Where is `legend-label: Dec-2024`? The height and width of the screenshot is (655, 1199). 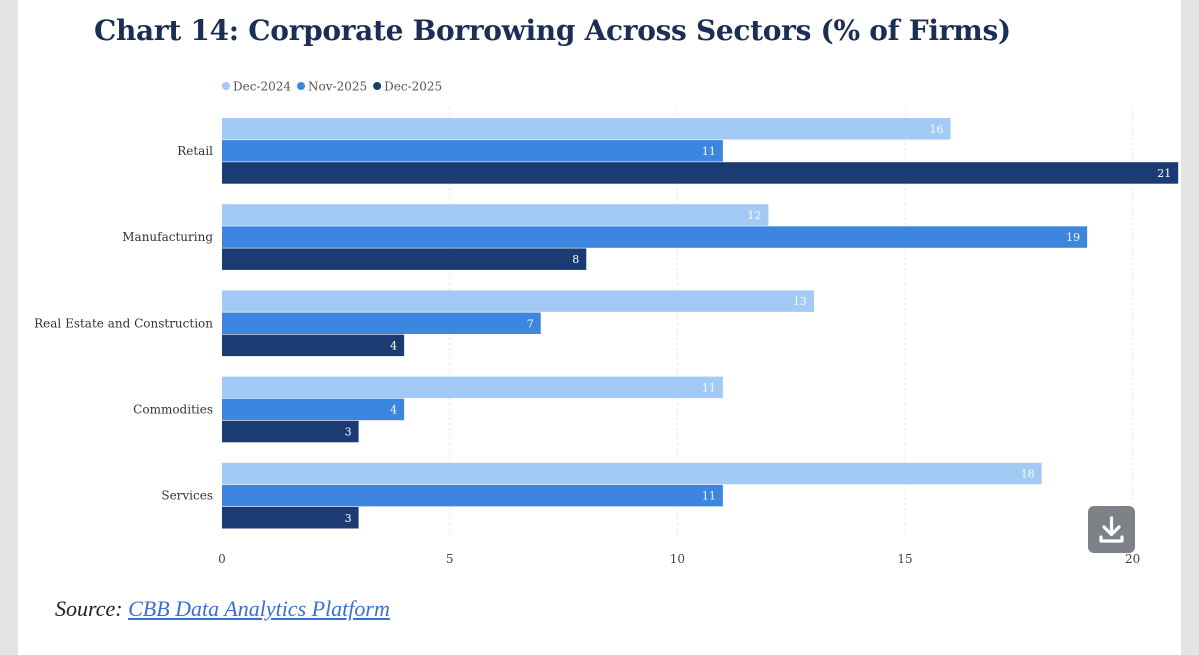 legend-label: Dec-2024 is located at coordinates (262, 87).